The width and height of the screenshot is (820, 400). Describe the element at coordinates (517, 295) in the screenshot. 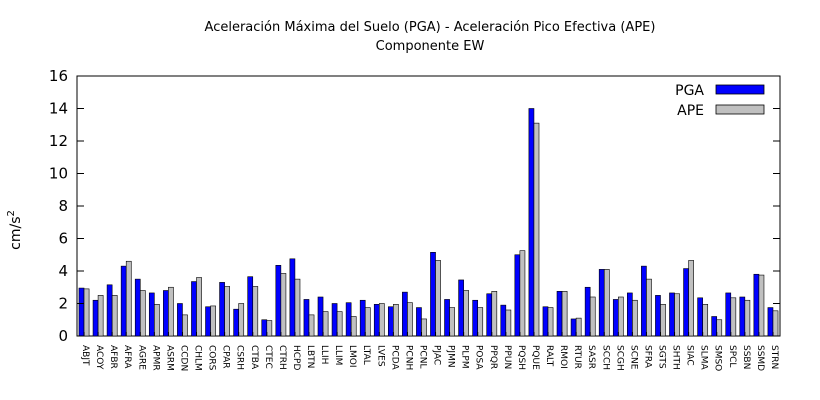

I see `bar-pga-pqsh` at that location.